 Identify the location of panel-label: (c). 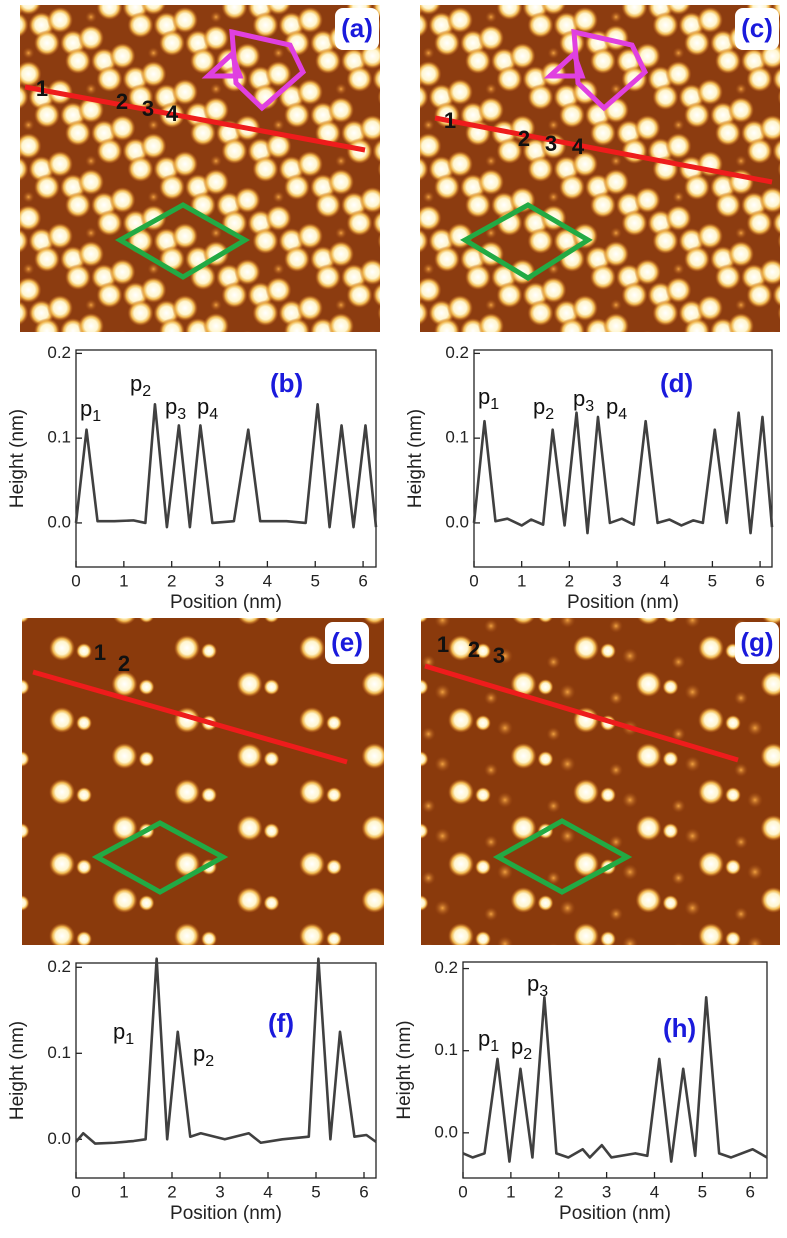
(757, 28).